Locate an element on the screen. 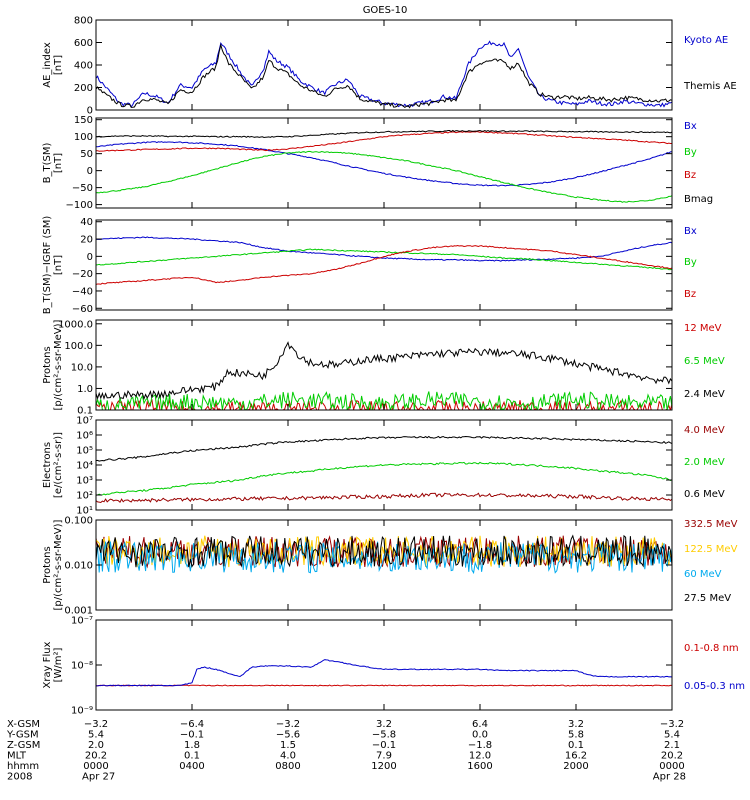 The image size is (750, 800). xaxis-row-value: 1200 is located at coordinates (383, 766).